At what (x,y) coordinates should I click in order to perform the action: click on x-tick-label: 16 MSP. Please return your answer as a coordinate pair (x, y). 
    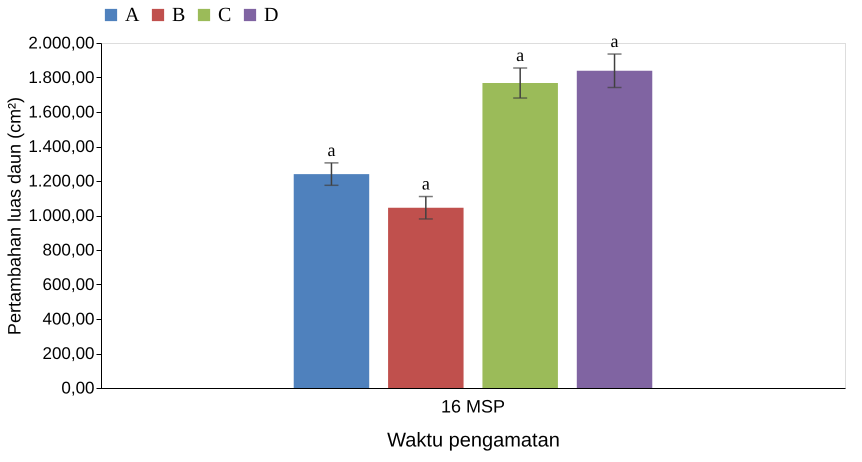
    Looking at the image, I should click on (473, 406).